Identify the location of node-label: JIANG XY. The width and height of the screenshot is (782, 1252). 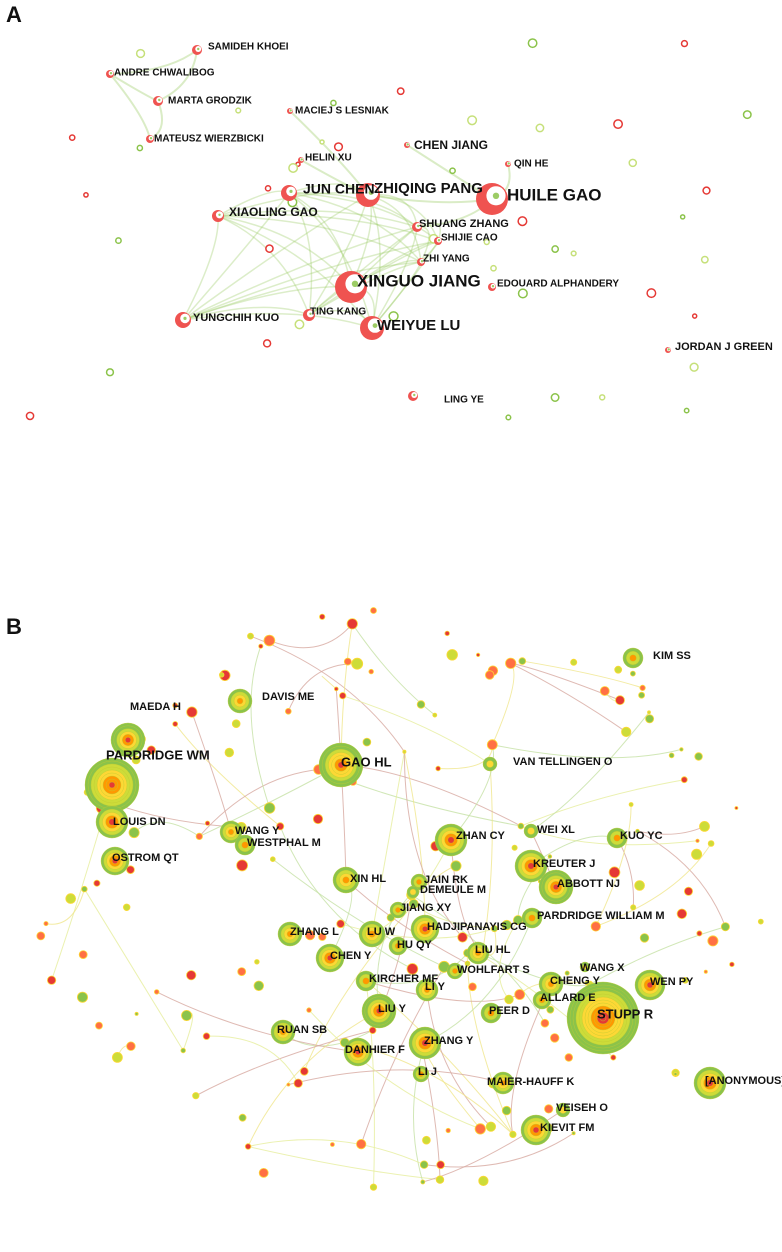
(426, 908).